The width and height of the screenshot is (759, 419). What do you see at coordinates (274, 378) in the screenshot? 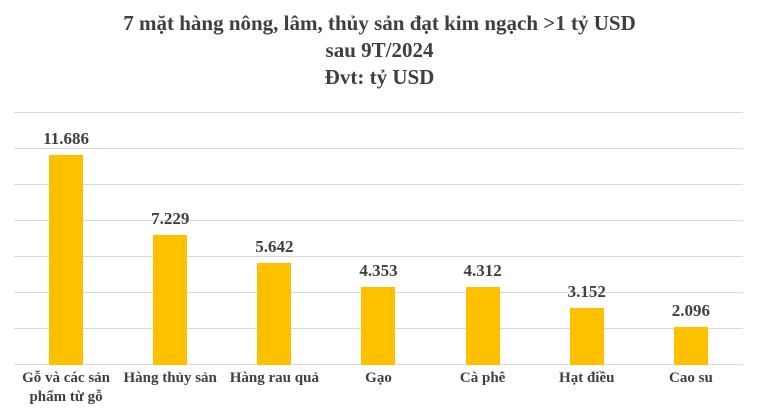
I see `category-label: Hàng rau quả` at bounding box center [274, 378].